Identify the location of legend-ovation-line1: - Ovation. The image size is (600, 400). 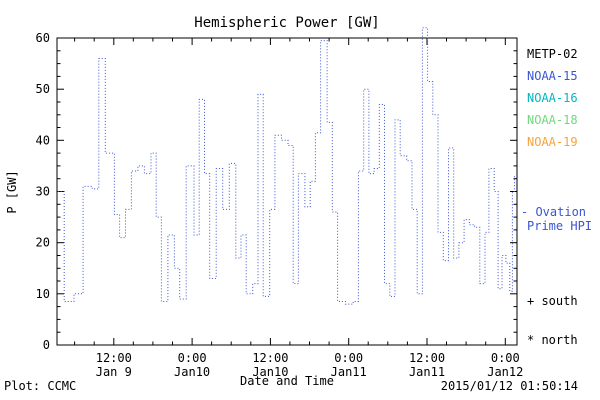
(553, 212).